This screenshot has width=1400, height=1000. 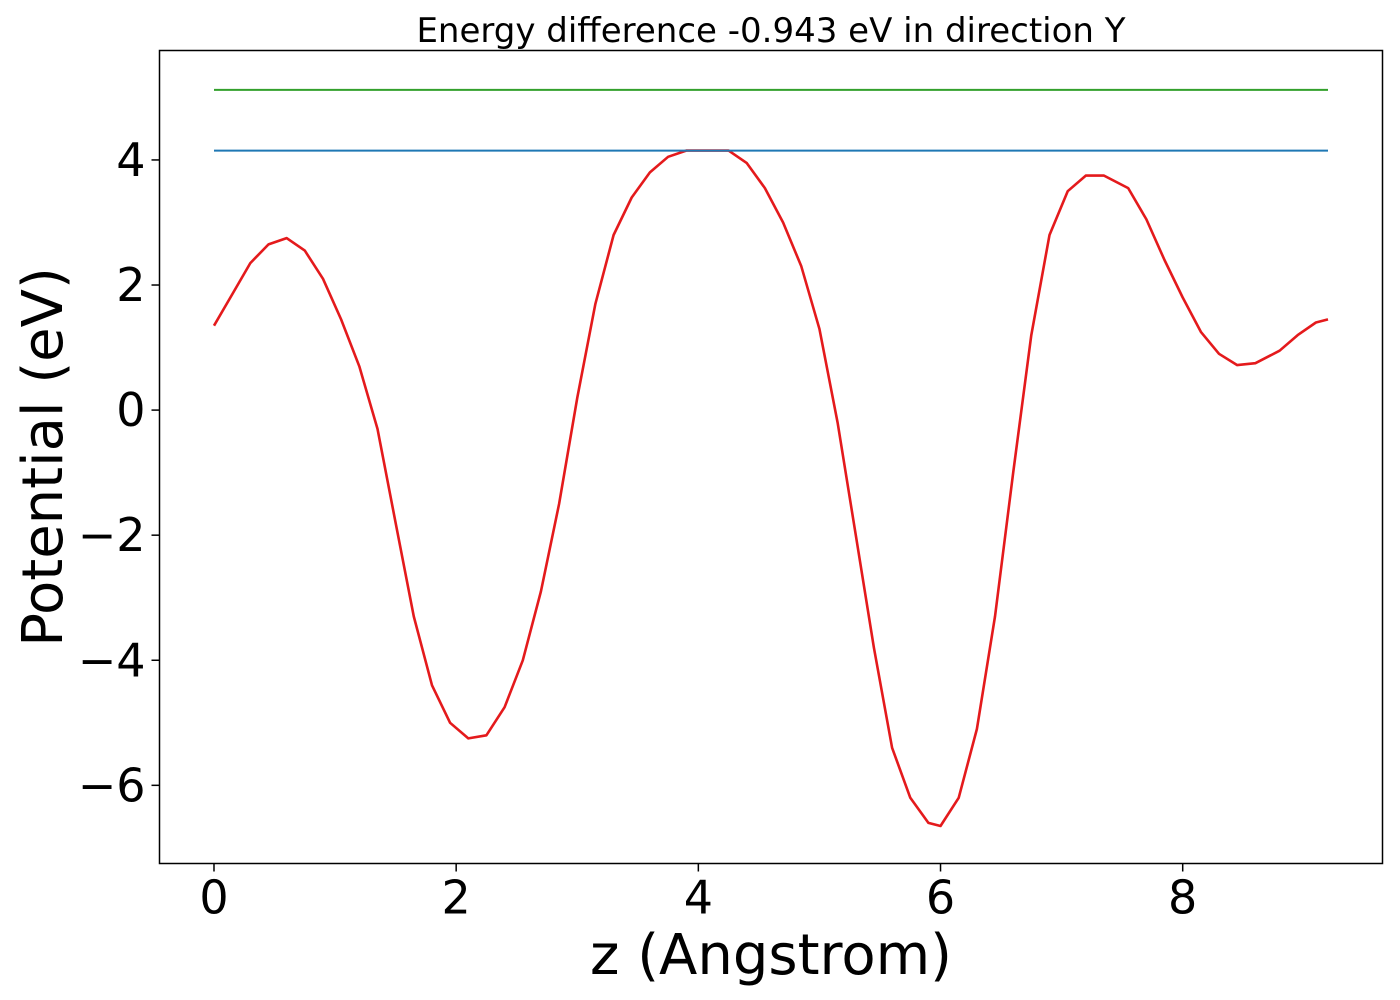 What do you see at coordinates (130, 285) in the screenshot?
I see `y-tick-label: 2` at bounding box center [130, 285].